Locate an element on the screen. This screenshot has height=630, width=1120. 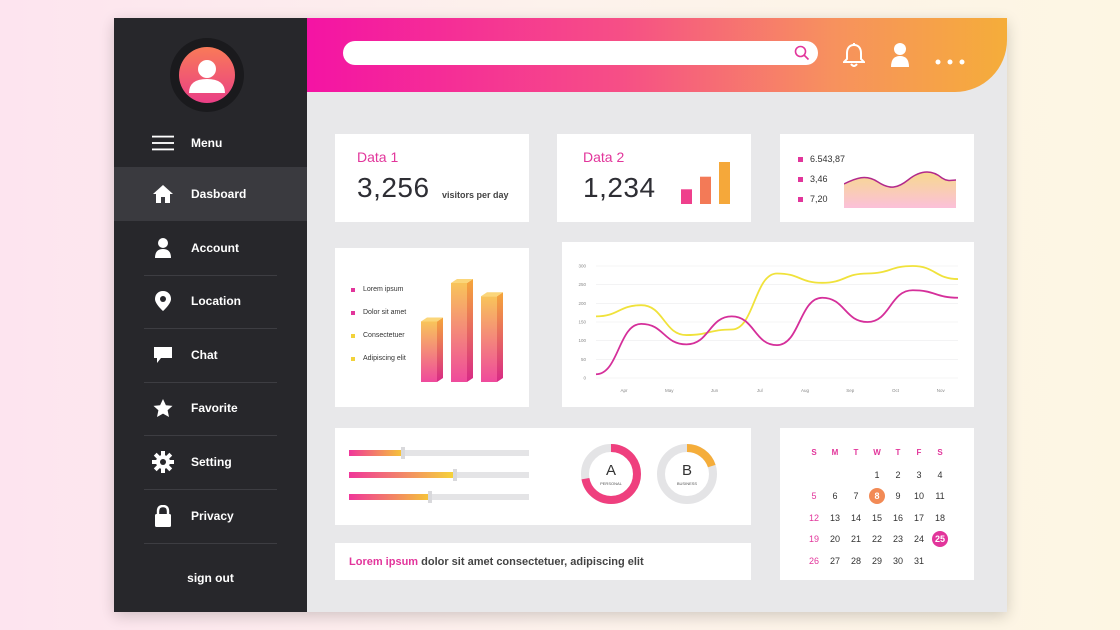
calendar-day: 27 is located at coordinates (834, 561).